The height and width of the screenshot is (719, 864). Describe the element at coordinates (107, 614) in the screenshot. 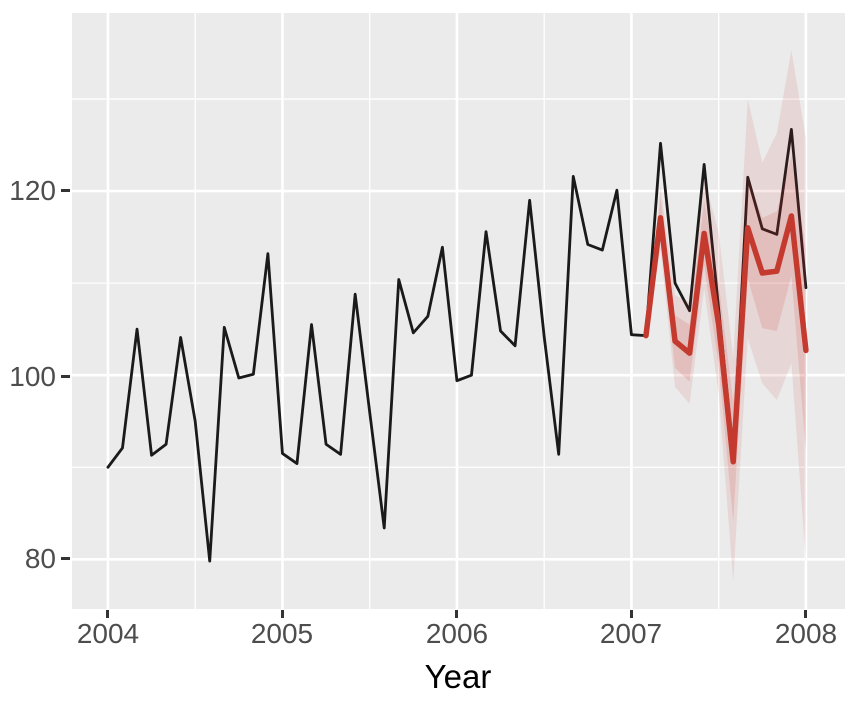

I see `x-tick-2004` at that location.